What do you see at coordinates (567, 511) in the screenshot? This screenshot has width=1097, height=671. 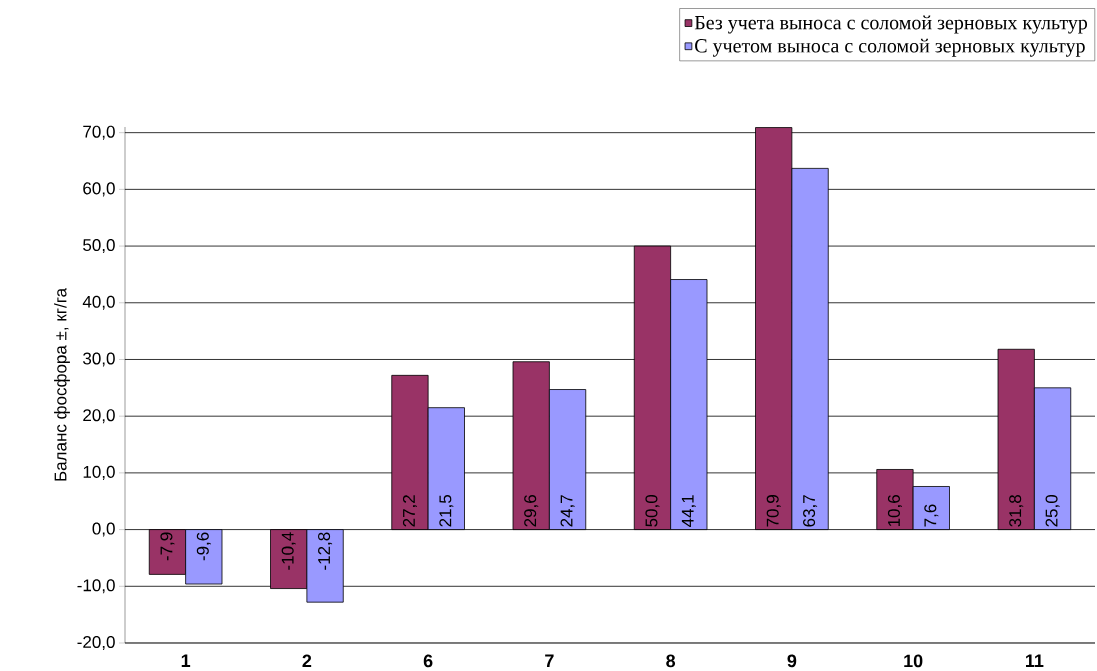 I see `data-label: 24,7` at bounding box center [567, 511].